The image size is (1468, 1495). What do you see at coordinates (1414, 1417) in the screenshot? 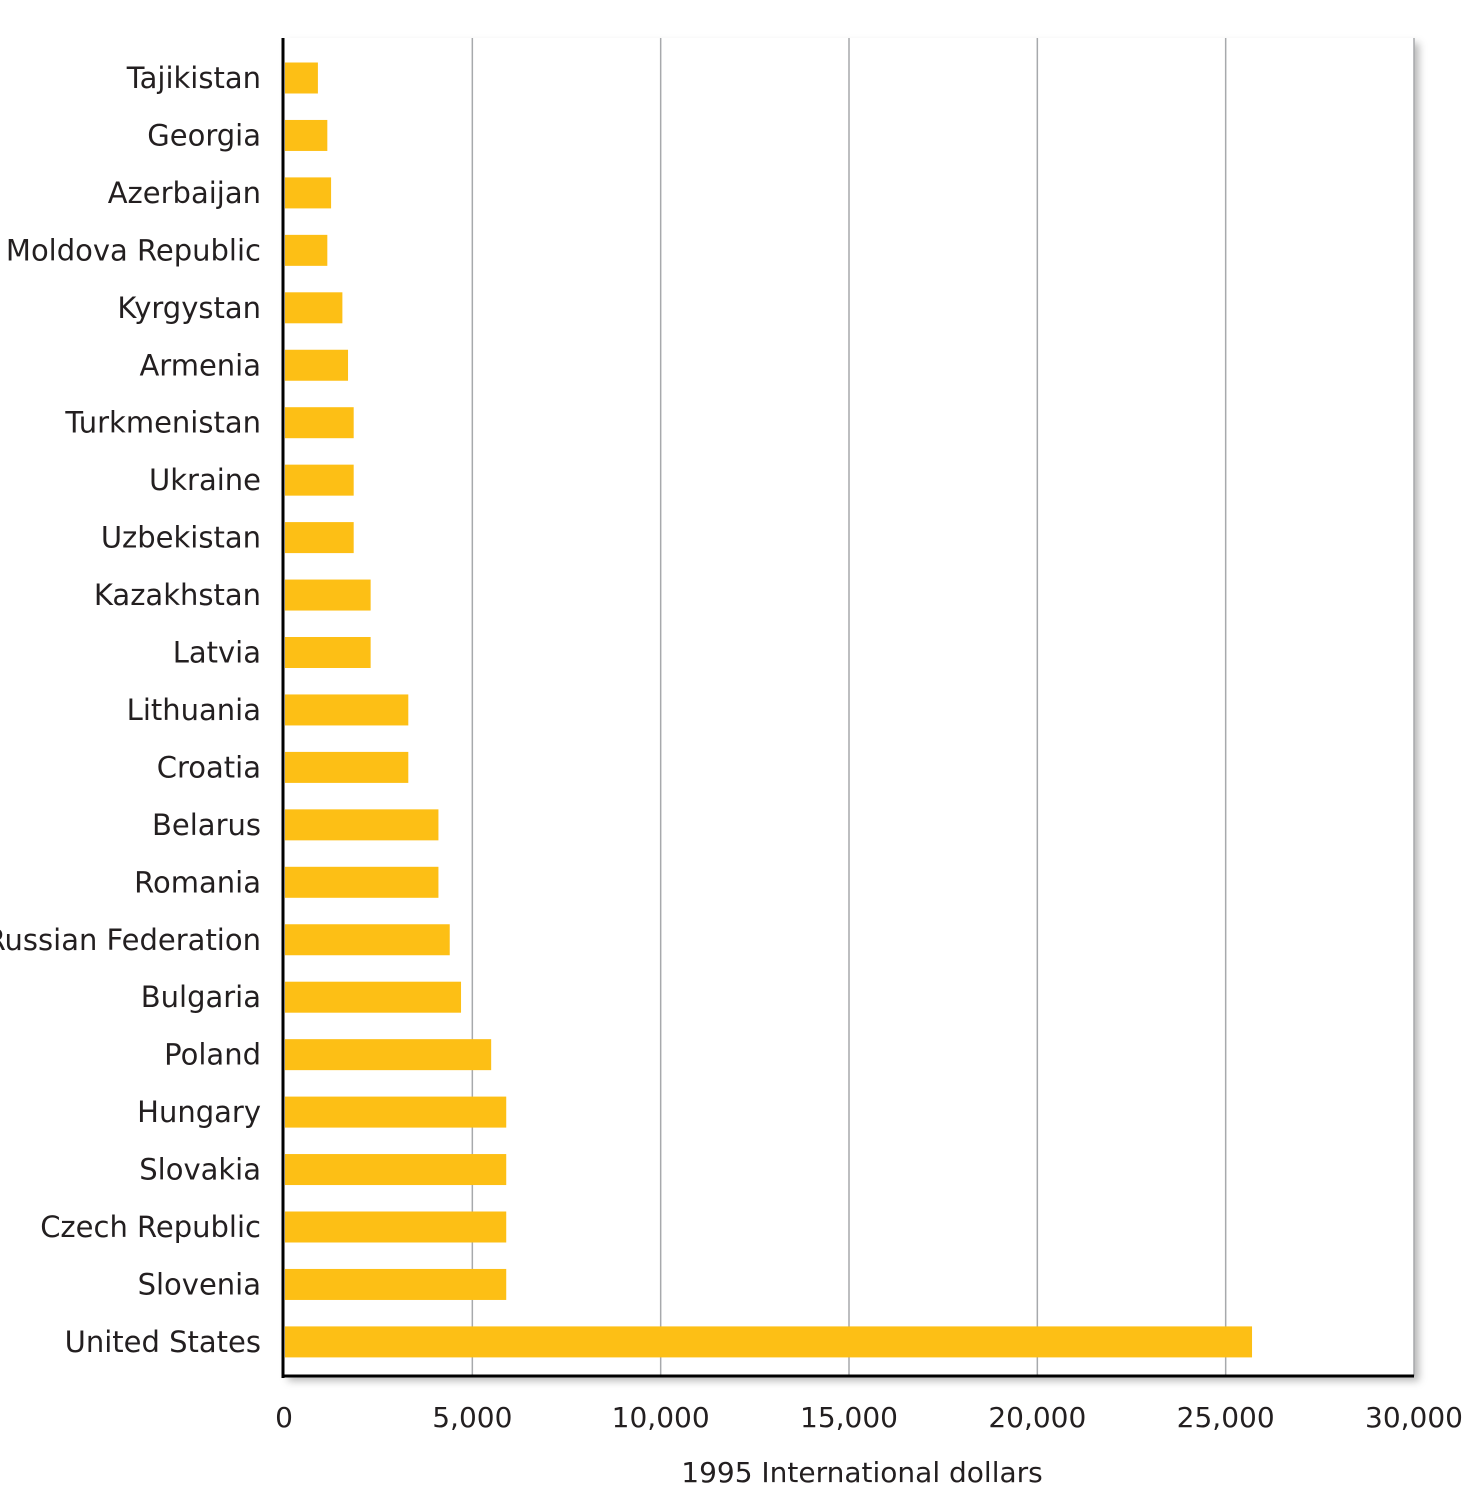
I see `x-tick-label: 30,000` at bounding box center [1414, 1417].